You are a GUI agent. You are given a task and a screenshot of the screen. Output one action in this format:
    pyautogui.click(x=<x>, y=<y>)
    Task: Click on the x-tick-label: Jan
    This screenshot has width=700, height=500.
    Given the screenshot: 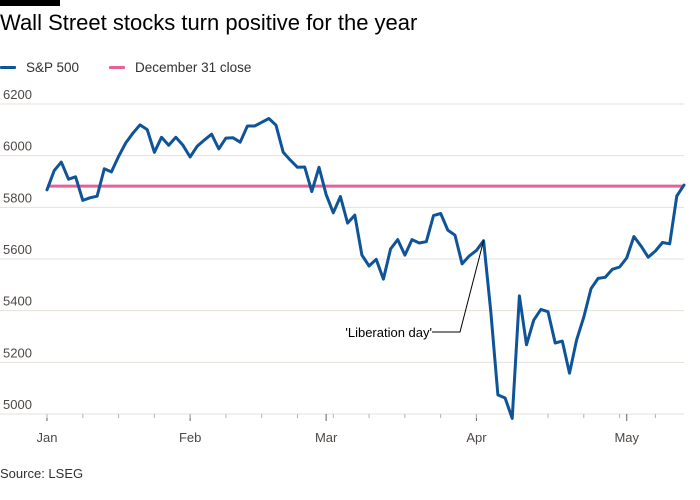 What is the action you would take?
    pyautogui.click(x=47, y=437)
    